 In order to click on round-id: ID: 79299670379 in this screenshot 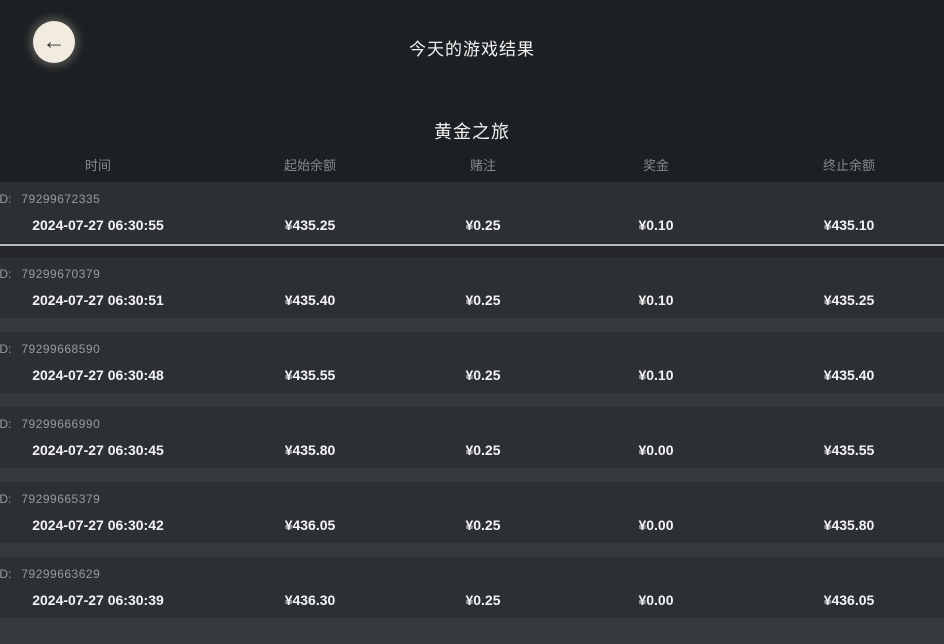, I will do `click(472, 274)`.